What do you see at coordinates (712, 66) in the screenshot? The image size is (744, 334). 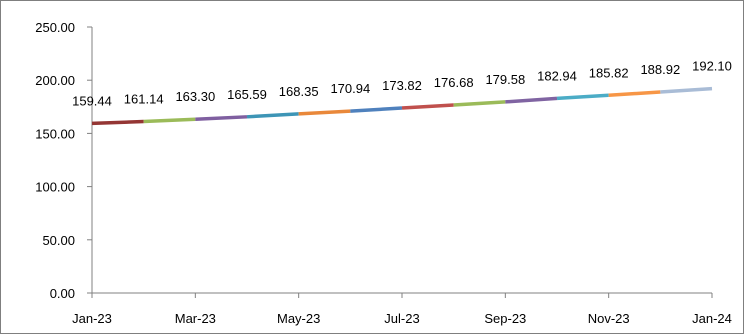 I see `data-label: 192.10` at bounding box center [712, 66].